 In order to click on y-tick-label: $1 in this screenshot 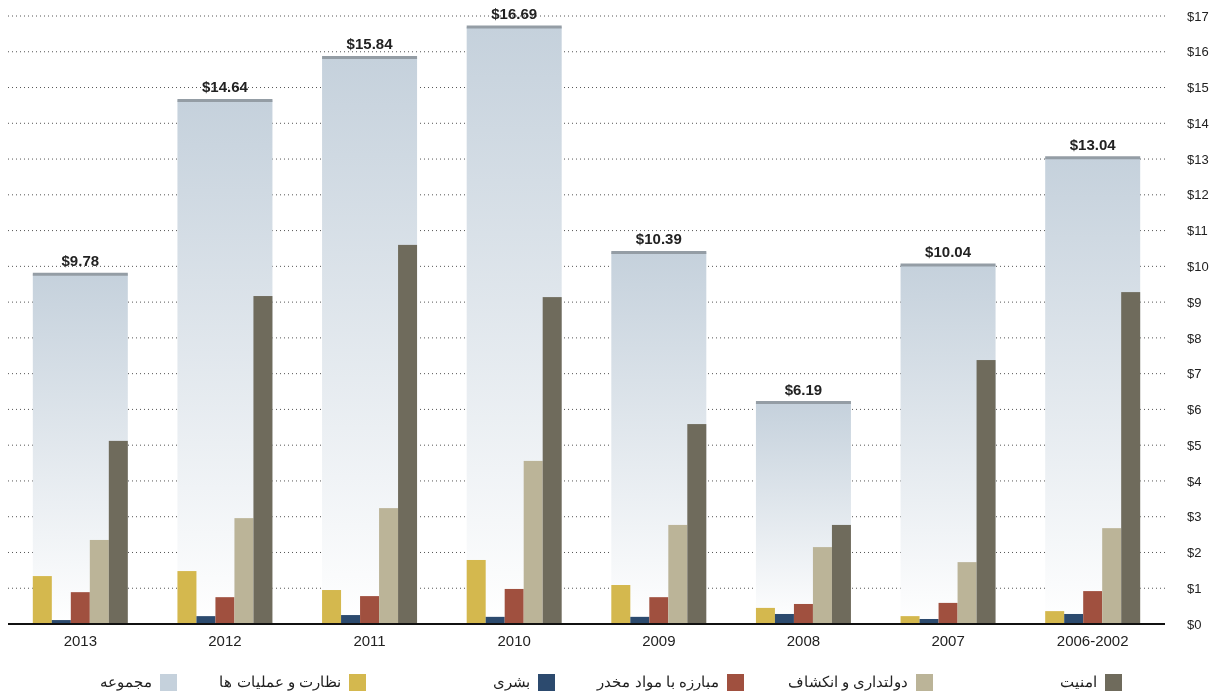, I will do `click(1194, 588)`.